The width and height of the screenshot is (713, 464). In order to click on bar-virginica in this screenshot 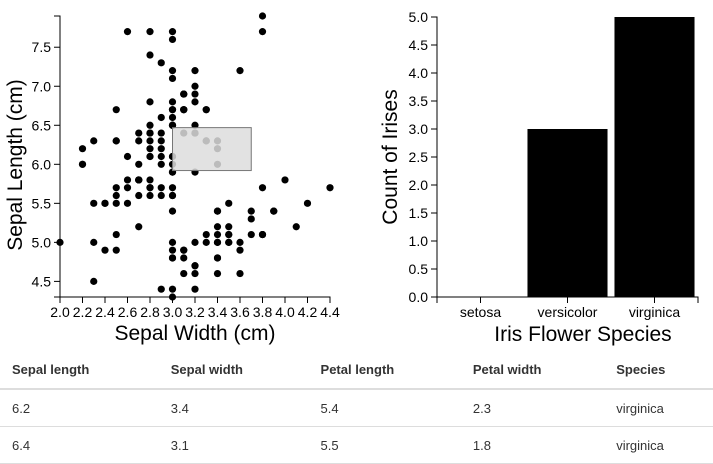, I will do `click(654, 157)`.